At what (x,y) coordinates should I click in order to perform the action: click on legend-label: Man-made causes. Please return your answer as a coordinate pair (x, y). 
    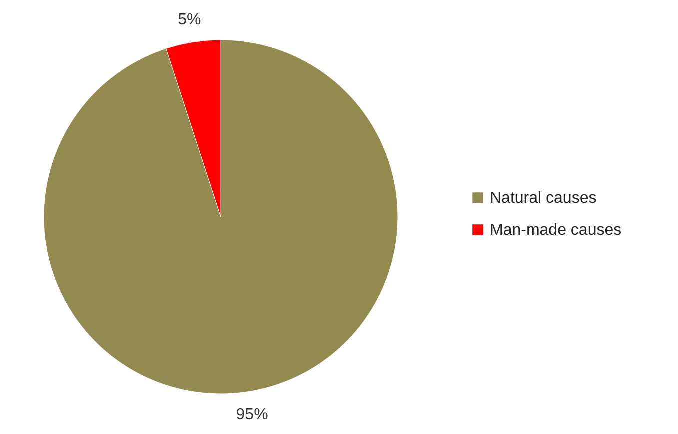
    Looking at the image, I should click on (556, 230).